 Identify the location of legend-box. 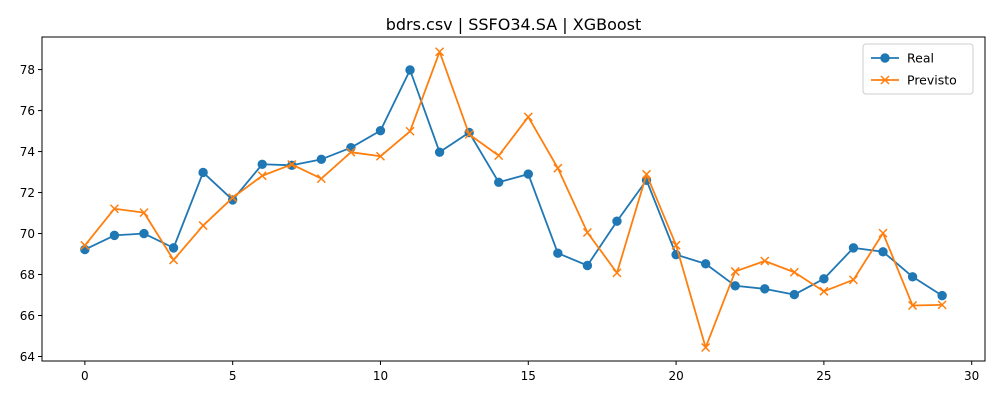
(918, 69).